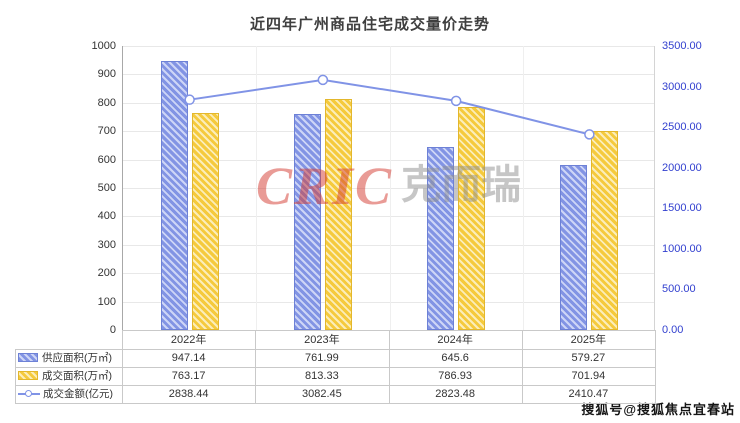  I want to click on table-year-header: 2025年, so click(588, 340).